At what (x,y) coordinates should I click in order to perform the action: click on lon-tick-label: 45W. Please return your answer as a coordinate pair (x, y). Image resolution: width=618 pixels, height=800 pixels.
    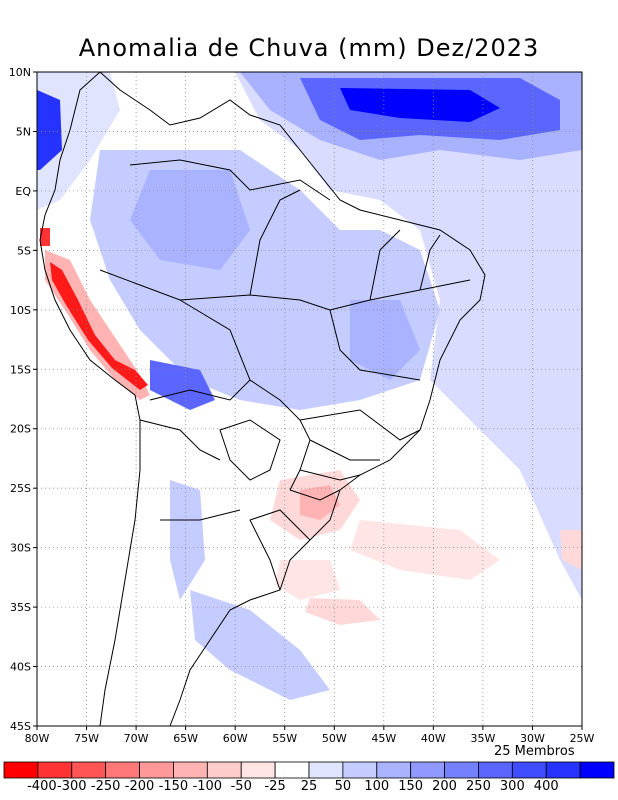
    Looking at the image, I should click on (383, 738).